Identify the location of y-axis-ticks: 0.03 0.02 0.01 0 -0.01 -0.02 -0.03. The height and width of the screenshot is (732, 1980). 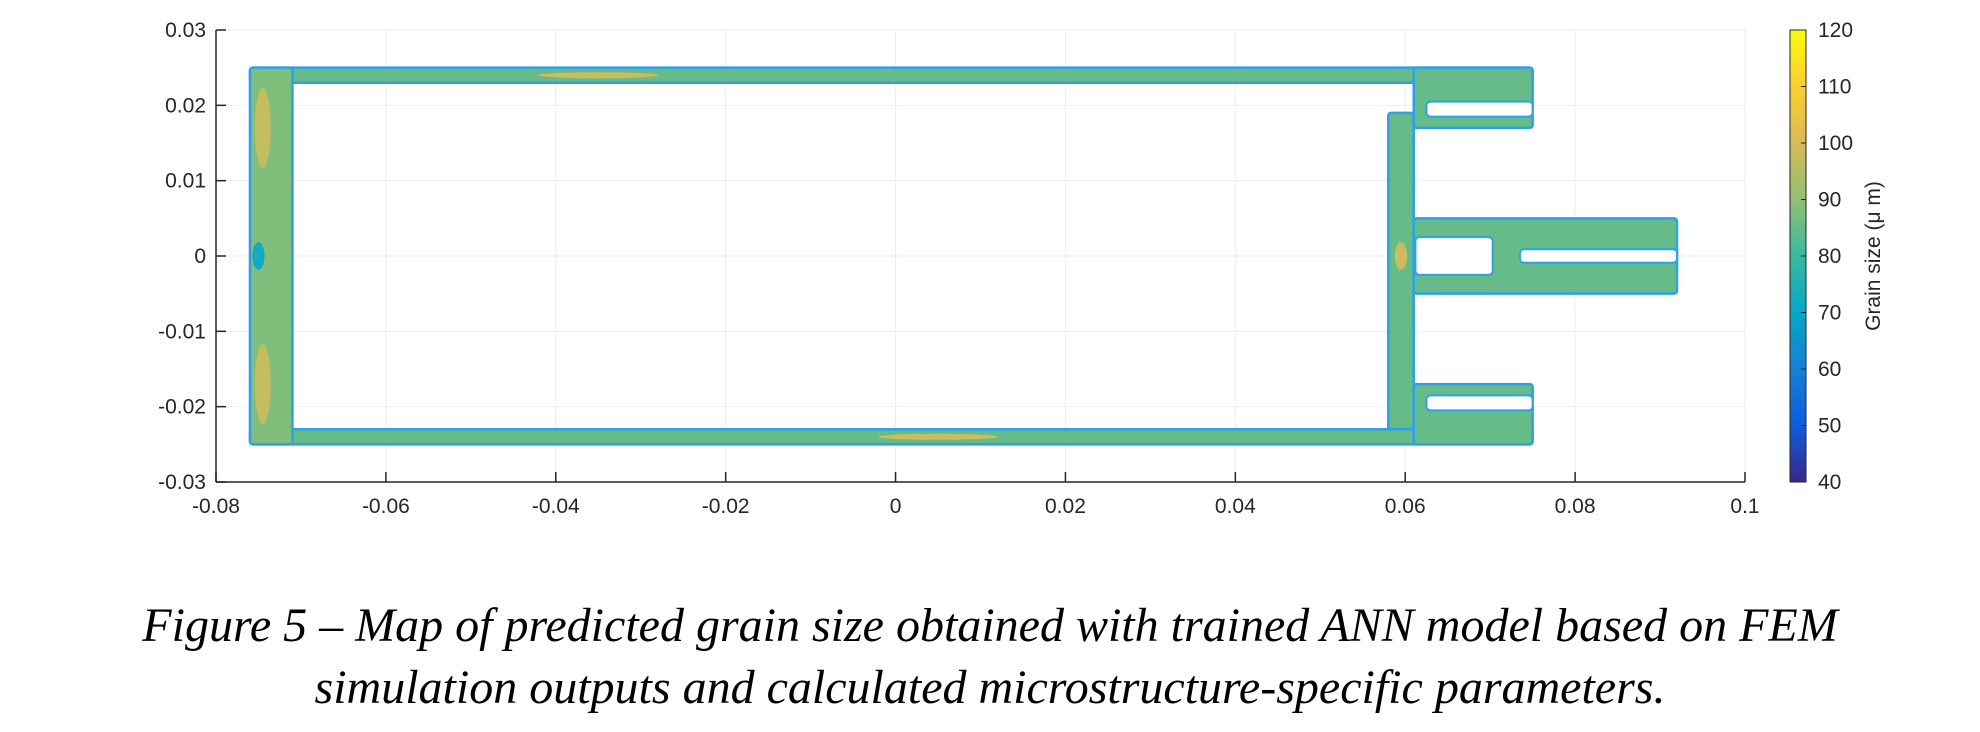
(192, 256).